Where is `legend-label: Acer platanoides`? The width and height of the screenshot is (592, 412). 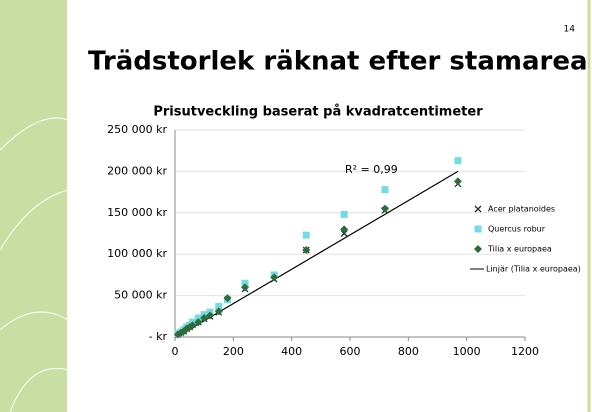 legend-label: Acer platanoides is located at coordinates (521, 209).